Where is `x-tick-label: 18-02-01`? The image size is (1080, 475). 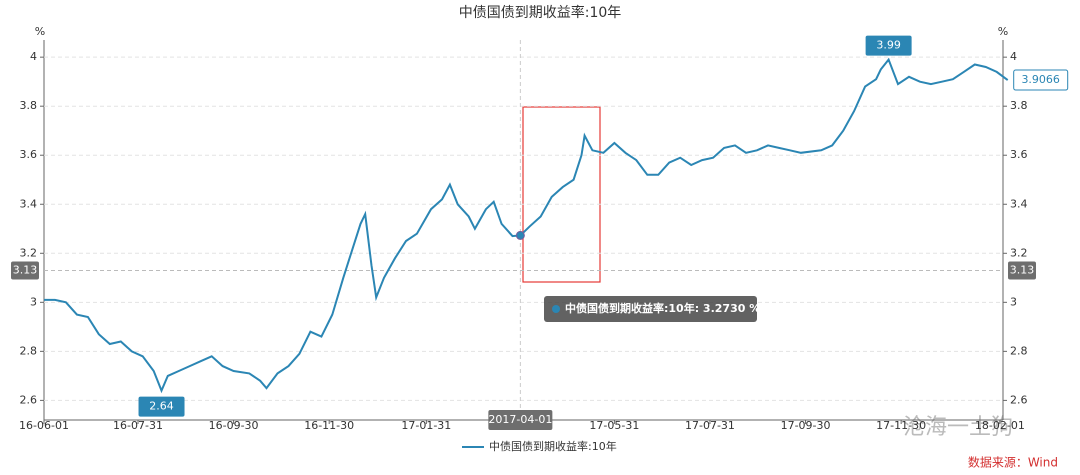 x-tick-label: 18-02-01 is located at coordinates (1000, 425).